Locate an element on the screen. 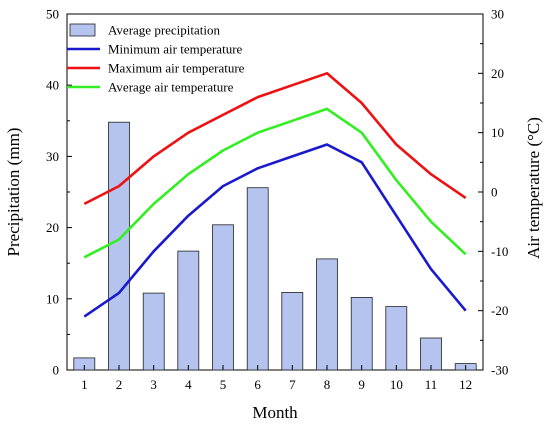 This screenshot has width=550, height=428. x-tick-label: 8 is located at coordinates (327, 384).